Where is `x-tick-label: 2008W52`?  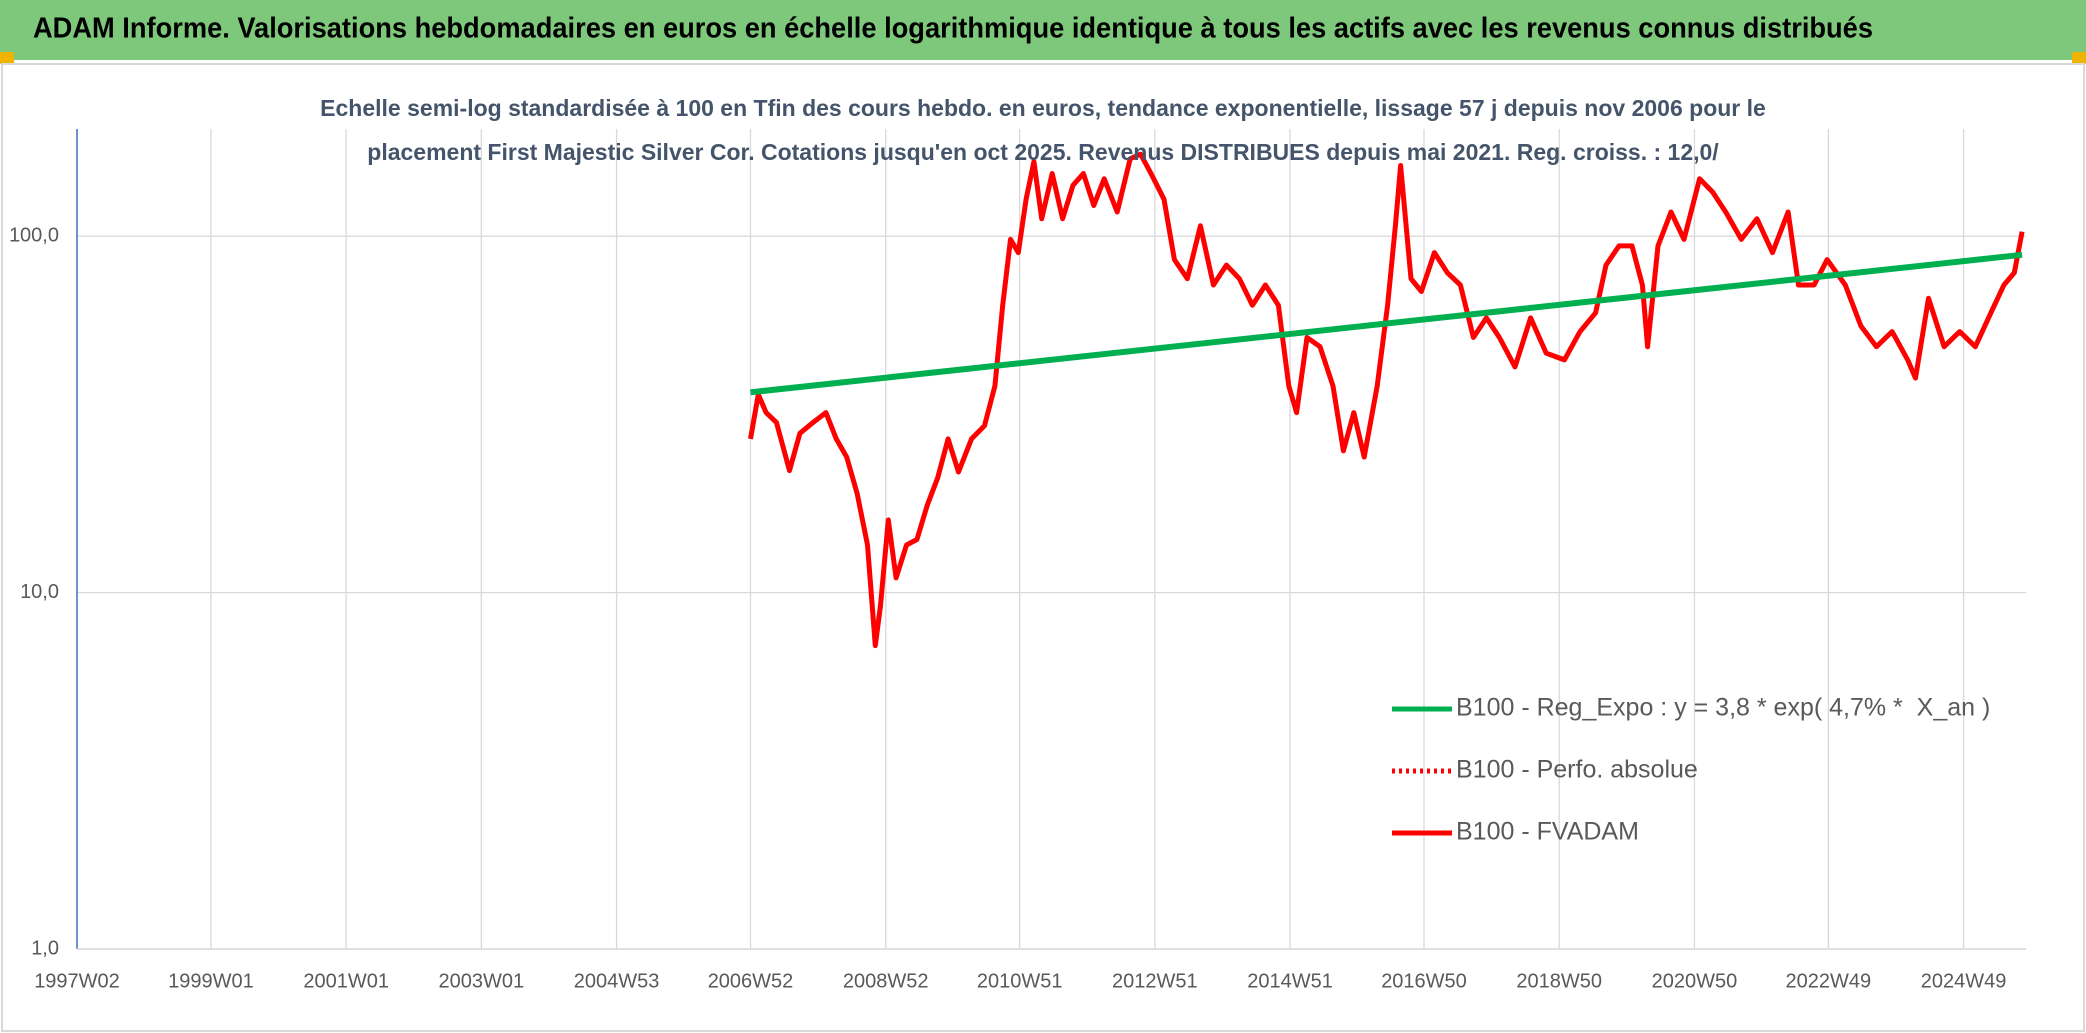 x-tick-label: 2008W52 is located at coordinates (886, 981).